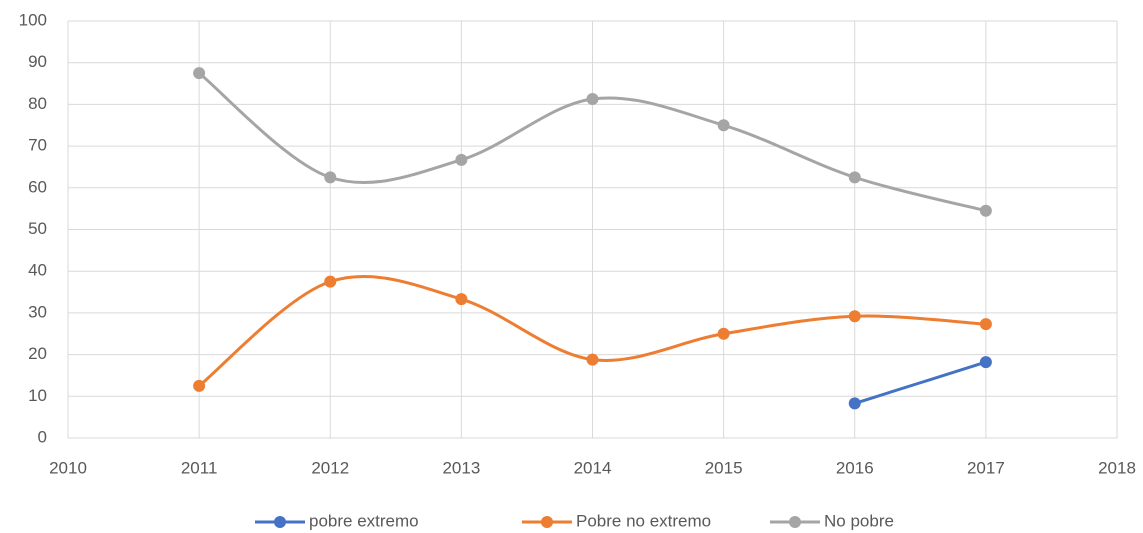 The width and height of the screenshot is (1143, 533). Describe the element at coordinates (68, 467) in the screenshot. I see `x-tick-label: 2010` at that location.